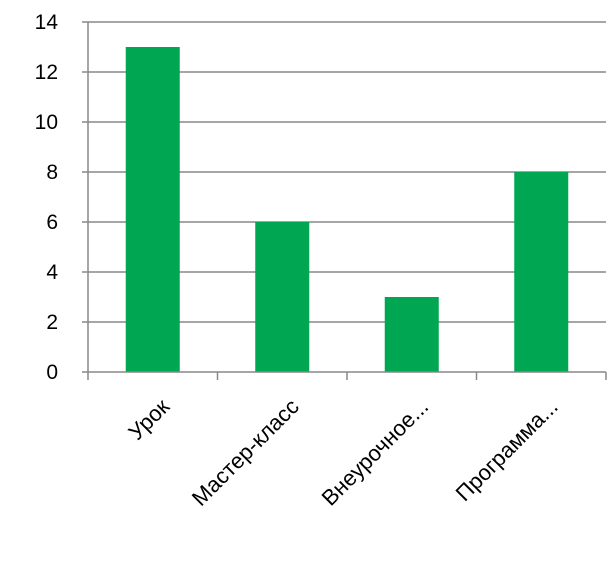  Describe the element at coordinates (245, 452) in the screenshot. I see `category-label: Мастер-класс` at that location.